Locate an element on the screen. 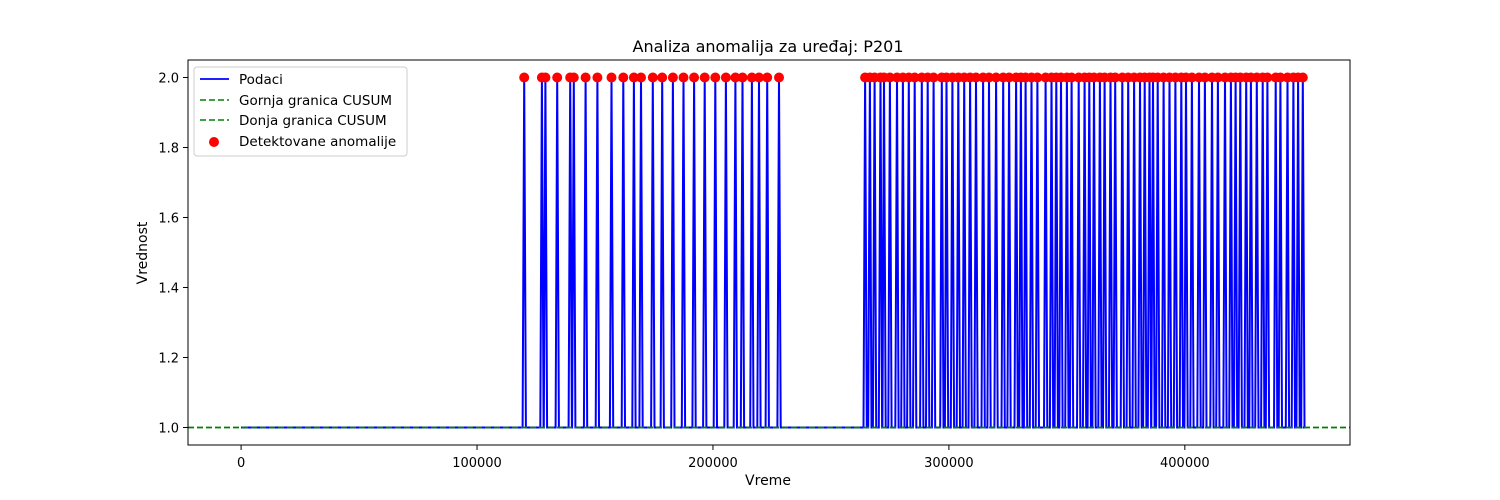  x-tick-label: 0 is located at coordinates (241, 463).